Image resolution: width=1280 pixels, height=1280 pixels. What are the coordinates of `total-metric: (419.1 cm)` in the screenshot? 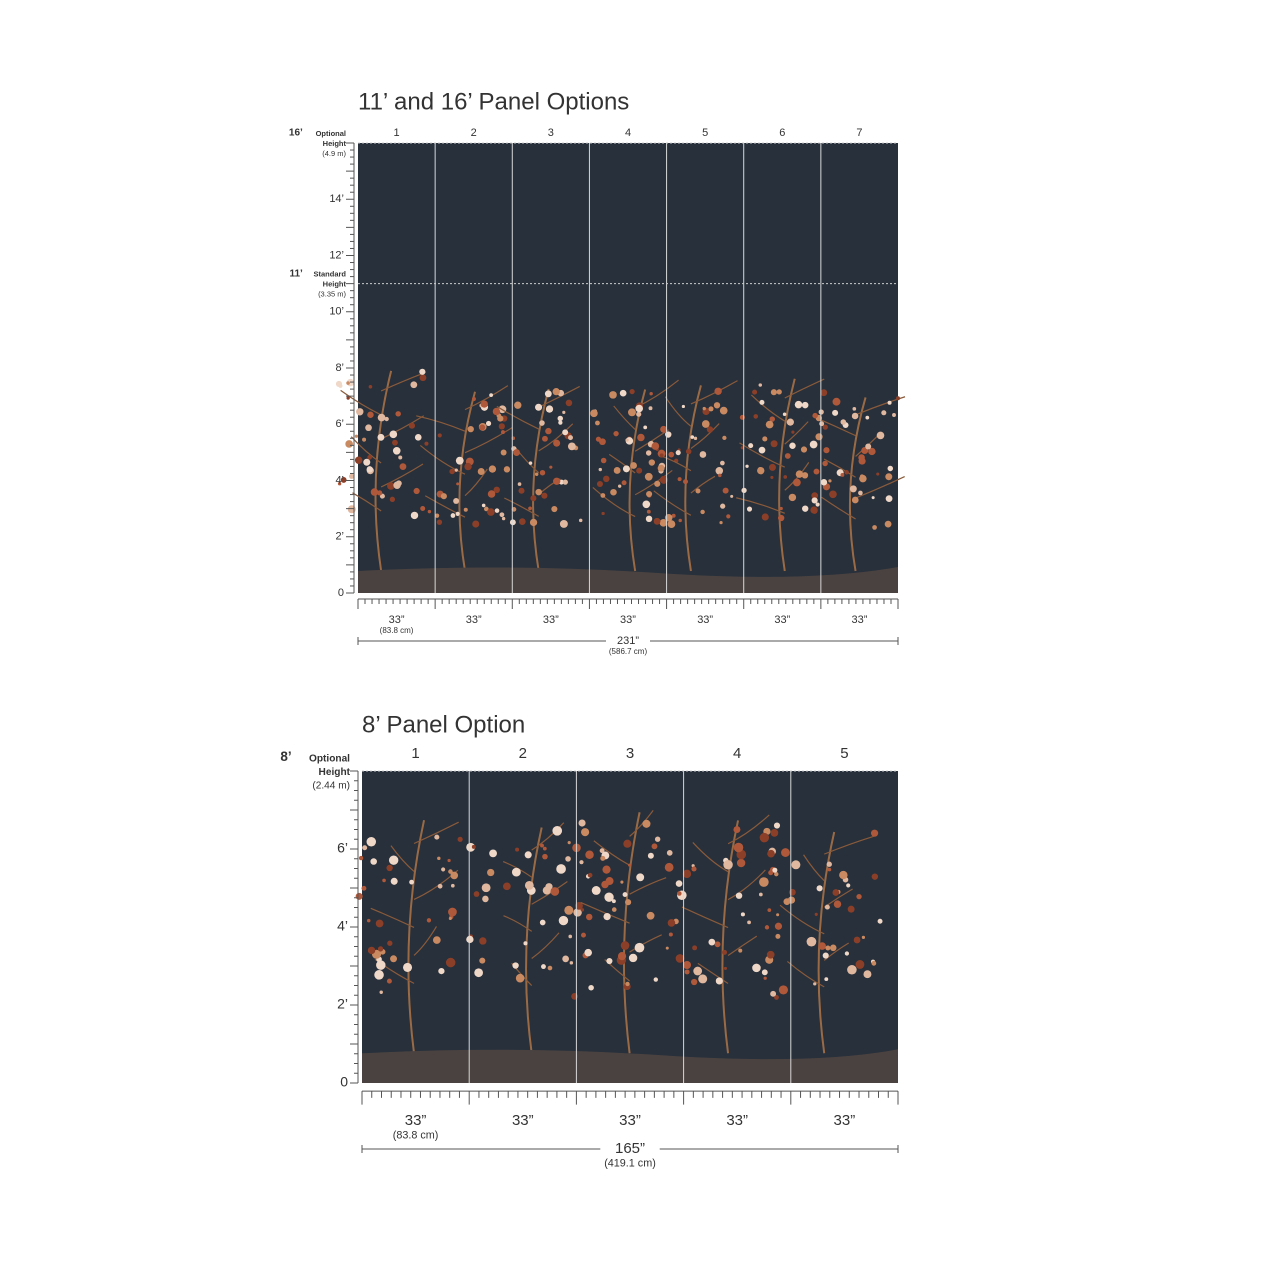 It's located at (630, 1164).